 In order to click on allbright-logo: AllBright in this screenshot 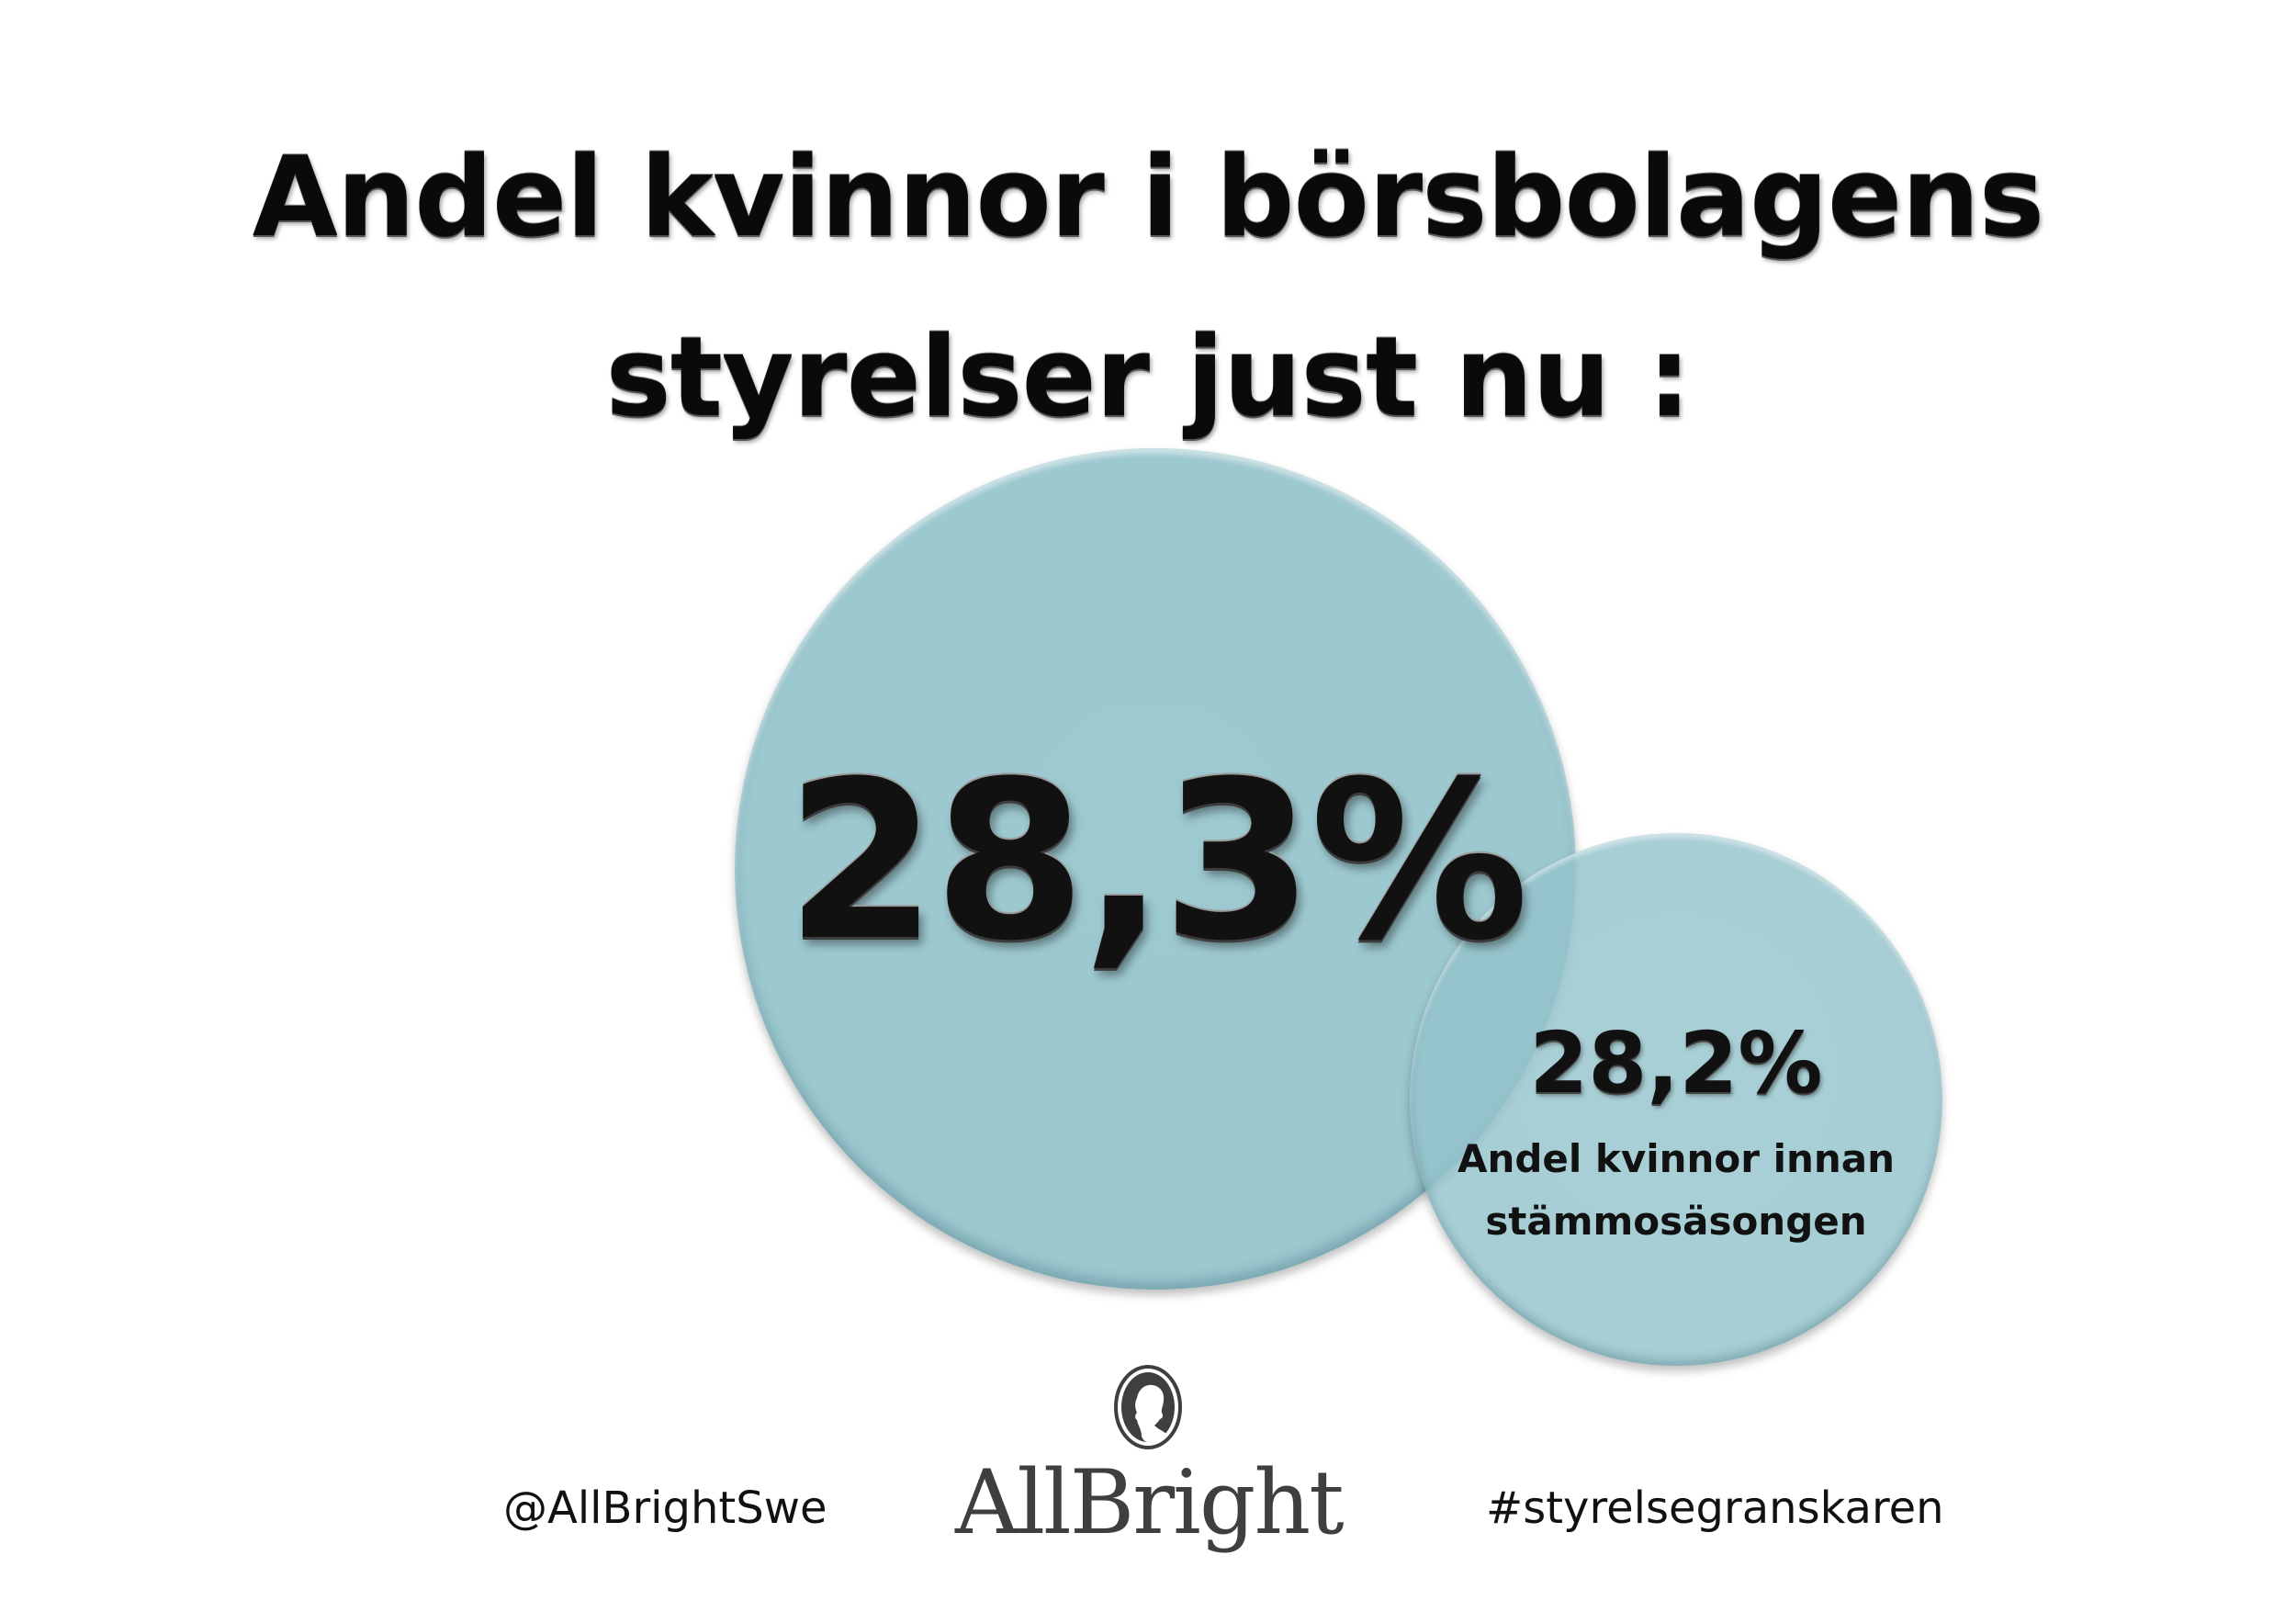, I will do `click(1150, 1470)`.